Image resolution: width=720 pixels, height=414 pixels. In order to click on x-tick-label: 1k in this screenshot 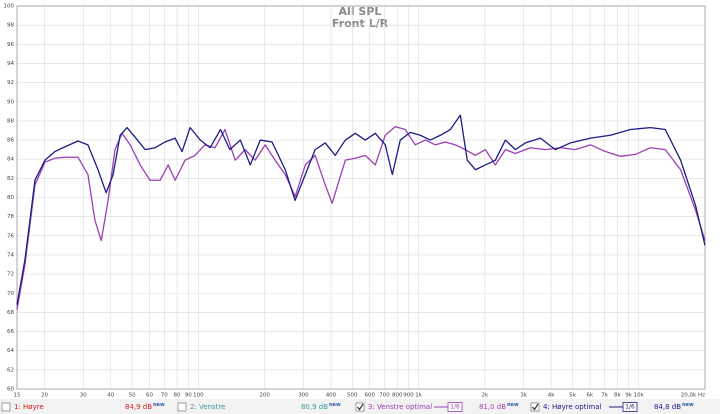, I will do `click(418, 396)`.